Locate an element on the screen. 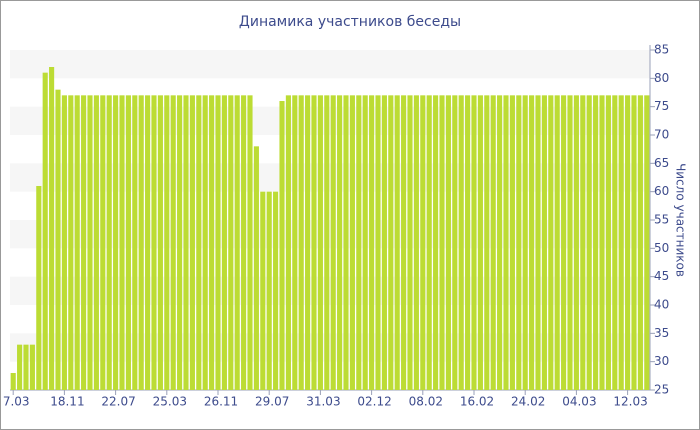 This screenshot has width=700, height=430. x-tick-label: 02.12 is located at coordinates (374, 402).